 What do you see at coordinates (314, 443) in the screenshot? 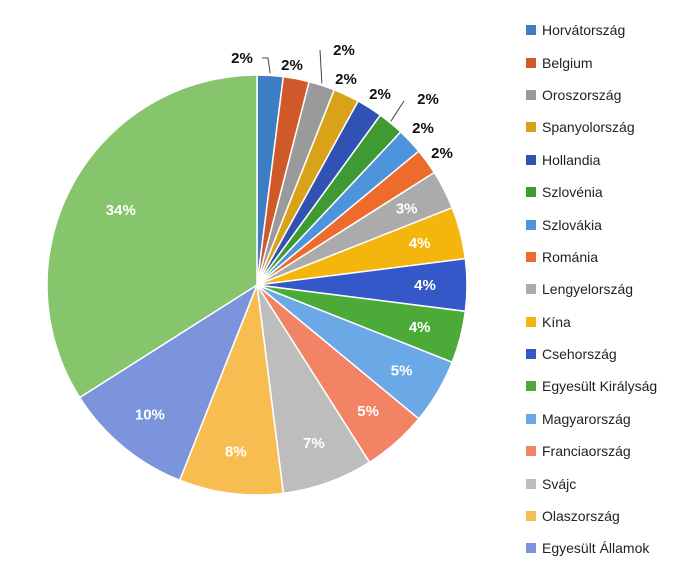
I see `data-label: 7%` at bounding box center [314, 443].